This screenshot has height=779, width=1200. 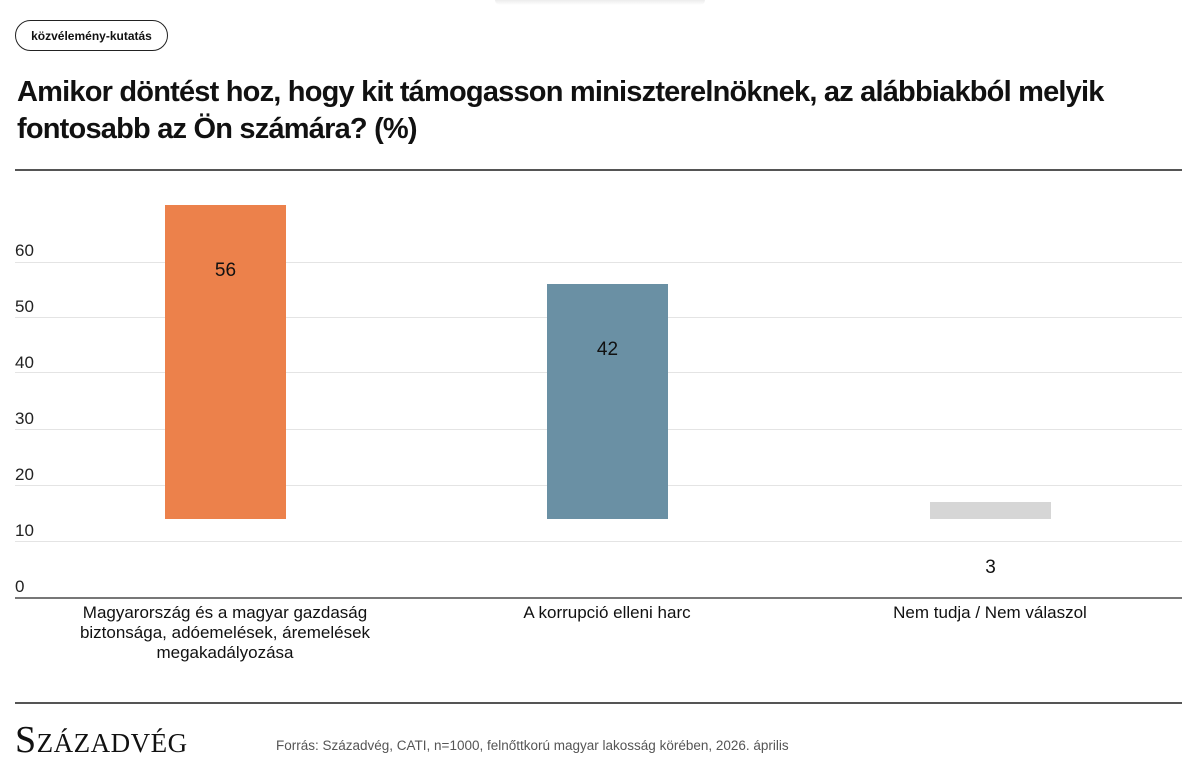 What do you see at coordinates (607, 612) in the screenshot?
I see `x-label-anti-corruption: A korrupció elleni harc` at bounding box center [607, 612].